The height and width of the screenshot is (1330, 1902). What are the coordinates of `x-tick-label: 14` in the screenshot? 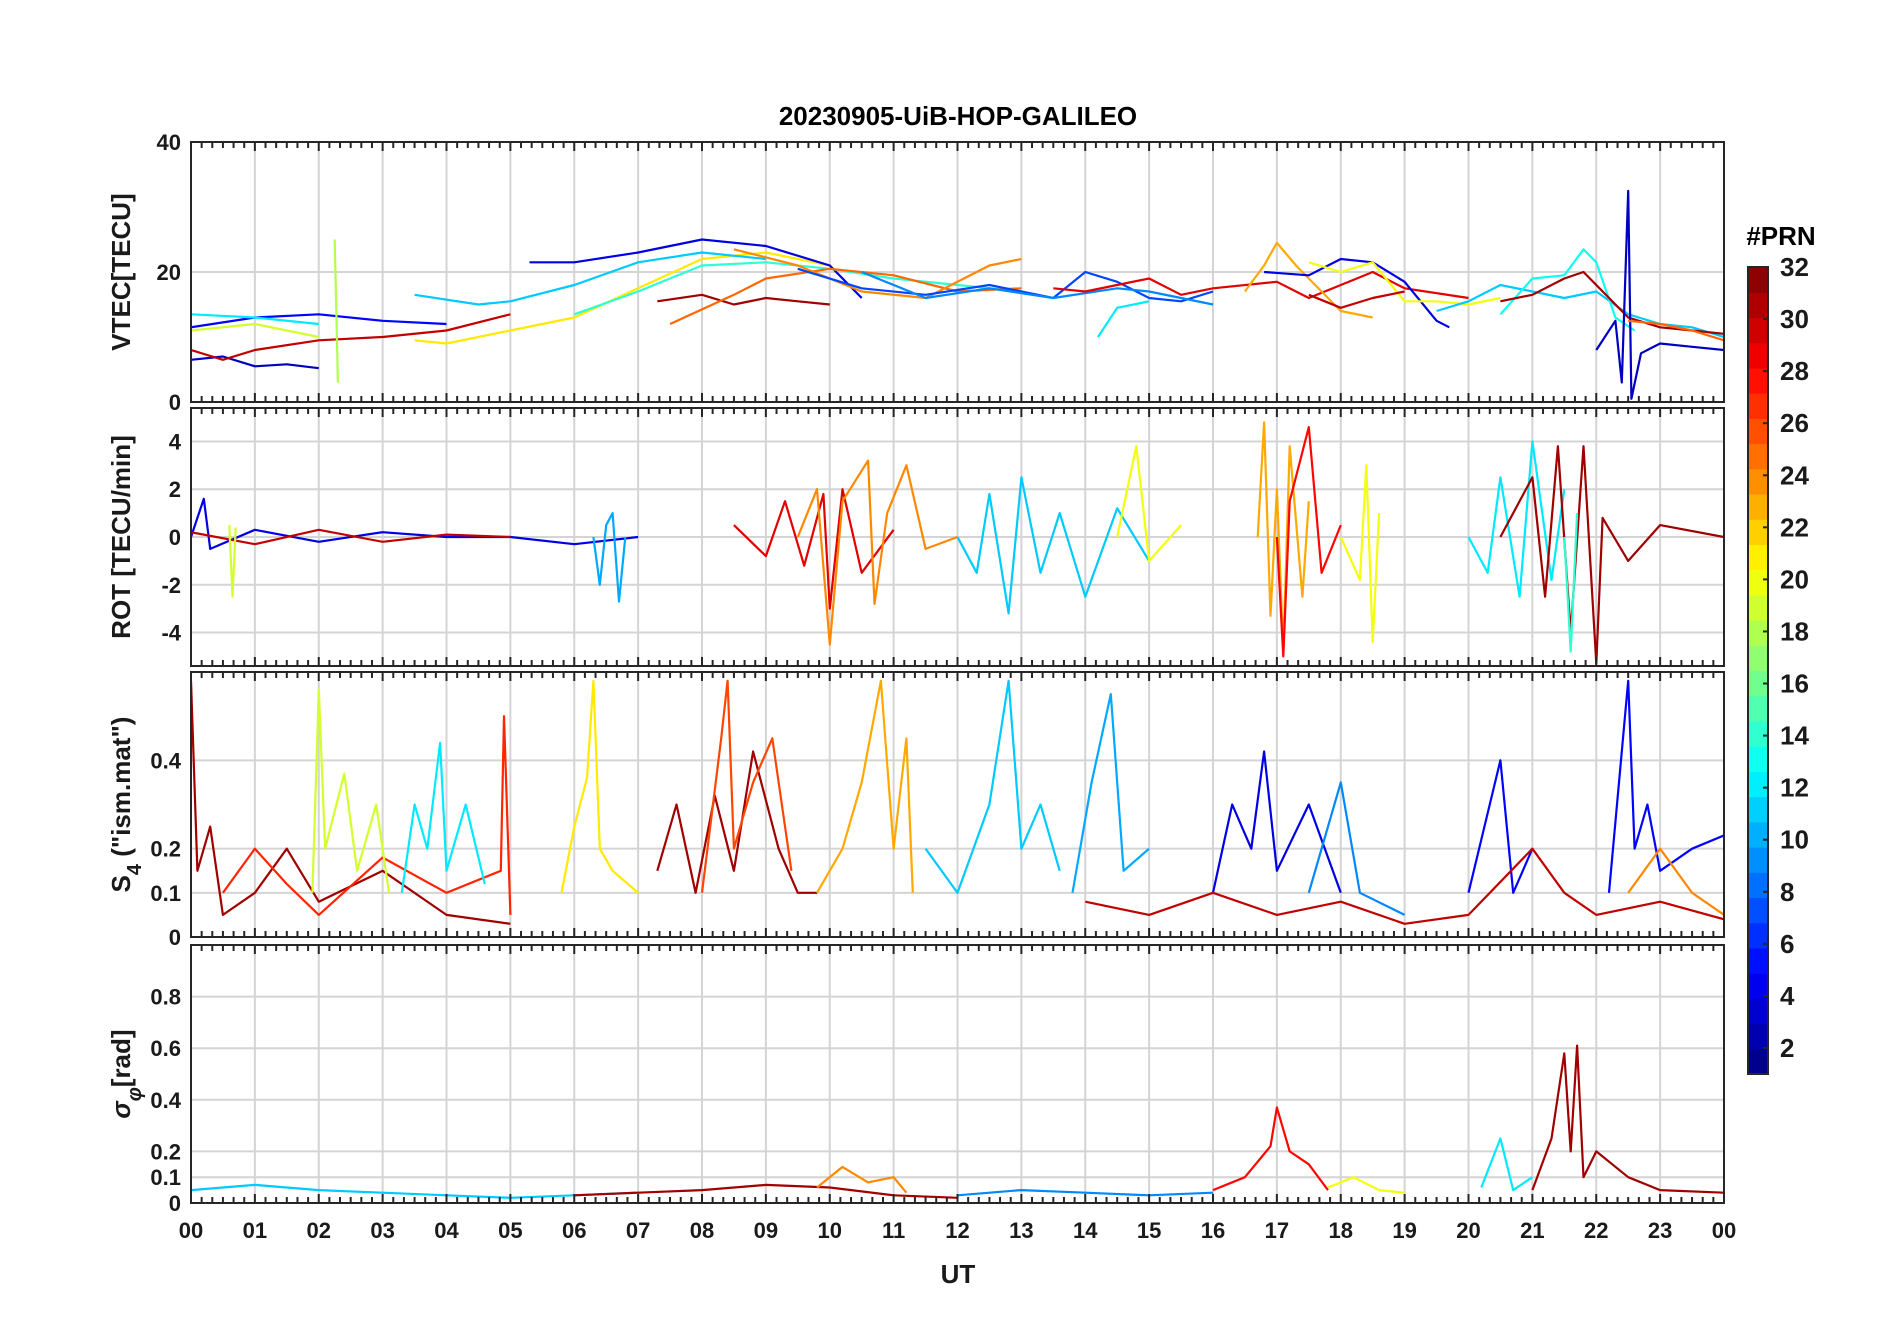 It's located at (1085, 1230).